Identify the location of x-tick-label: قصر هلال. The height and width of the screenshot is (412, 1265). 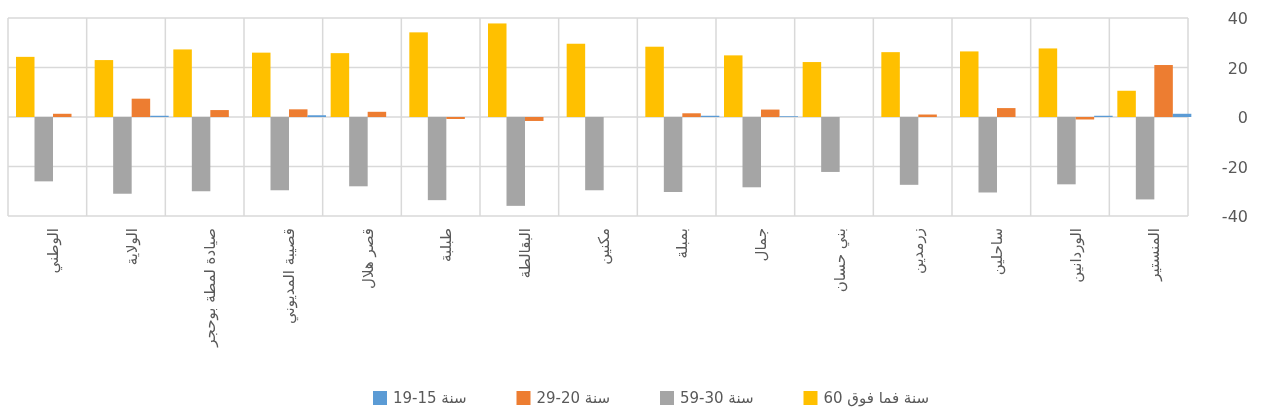
(367, 258).